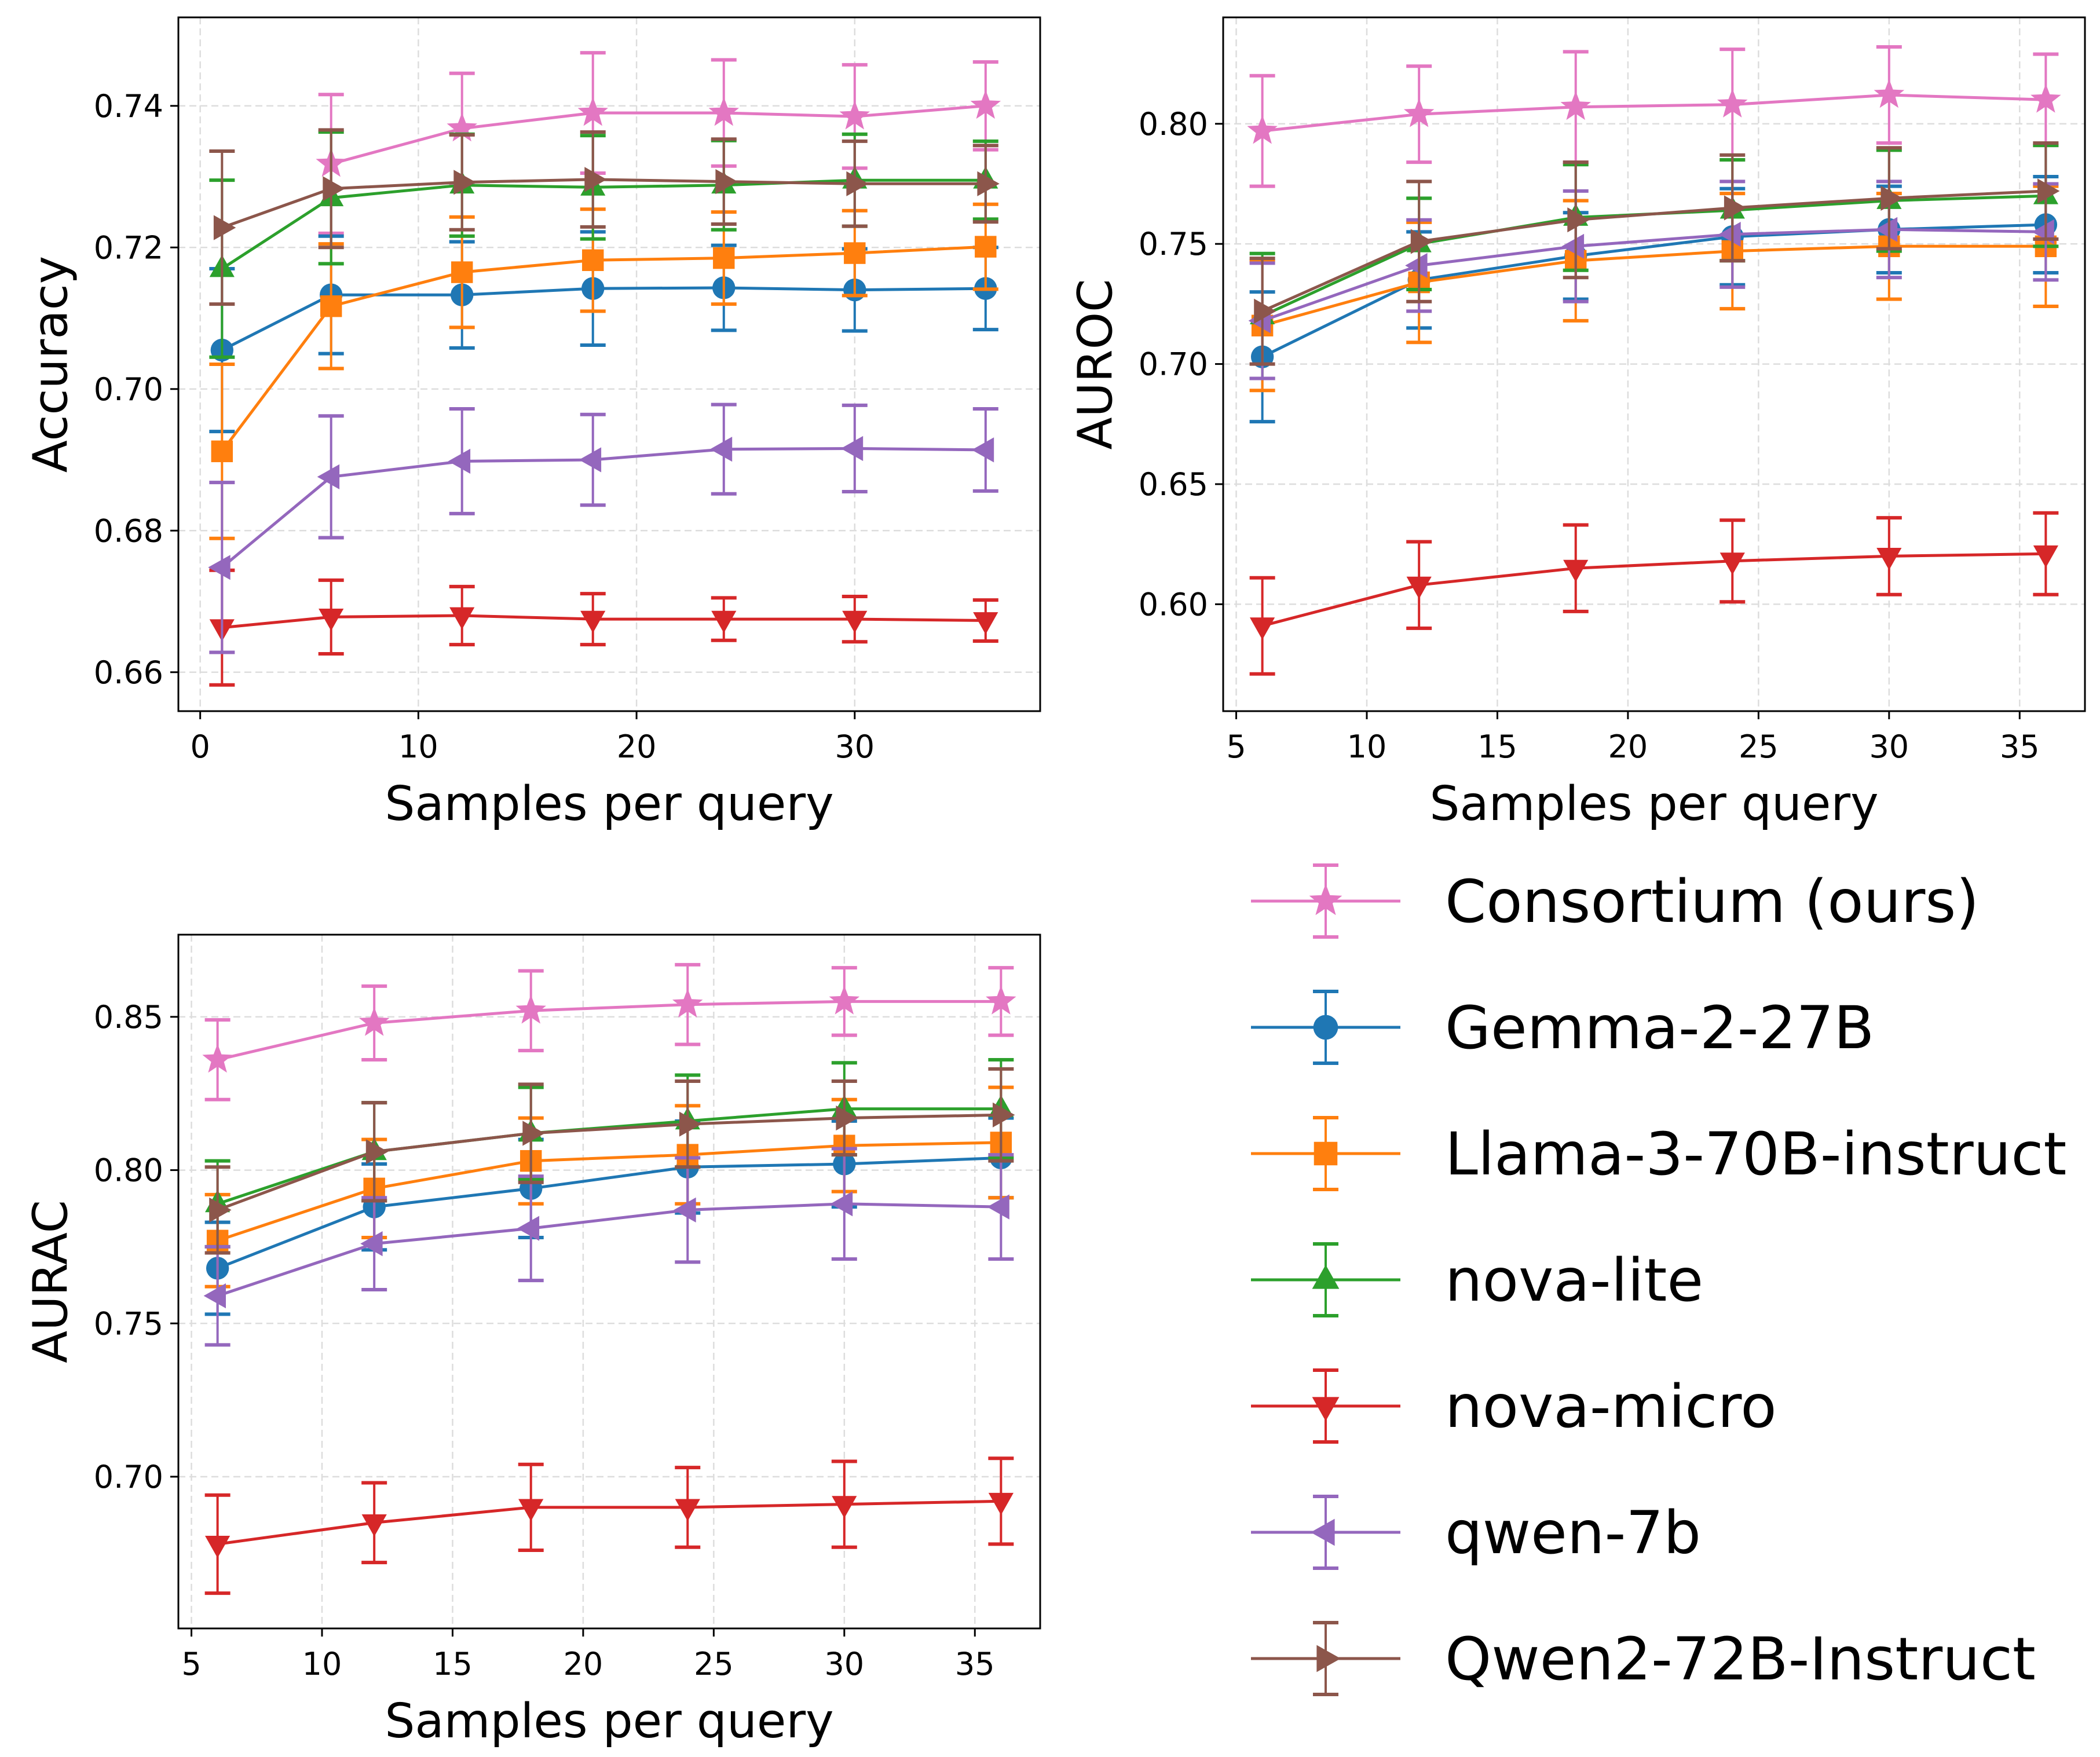 The image size is (2100, 1757). Describe the element at coordinates (1615, 901) in the screenshot. I see `legend-item-consortium-ours: Consortium (ours)` at that location.